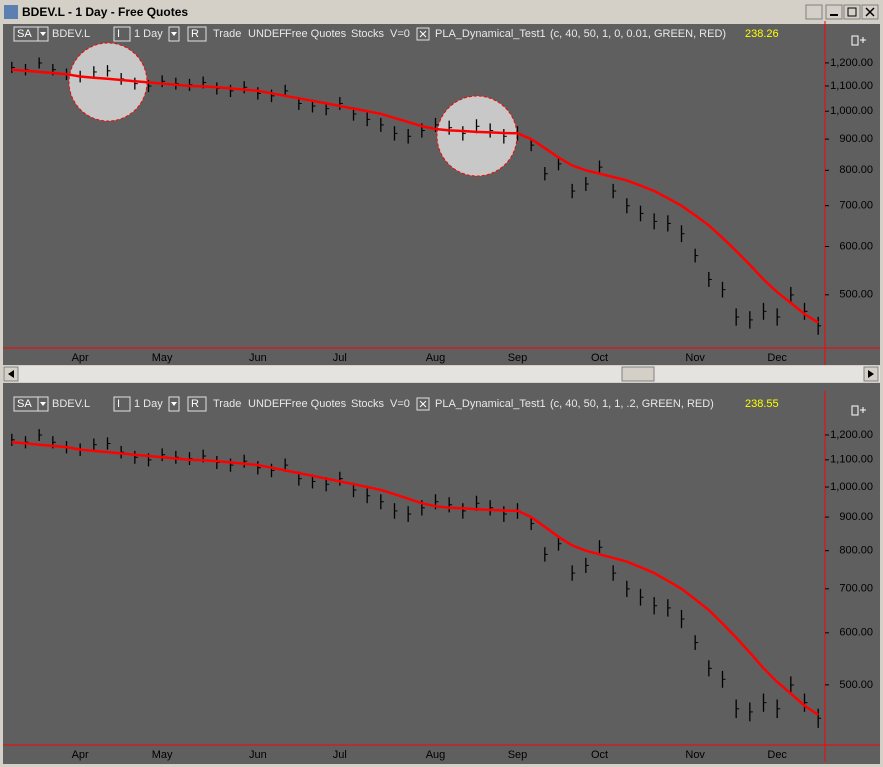  I want to click on indicator-params: (c, 40, 50, 1, 0, 0.01, GREEN, RED), so click(638, 34).